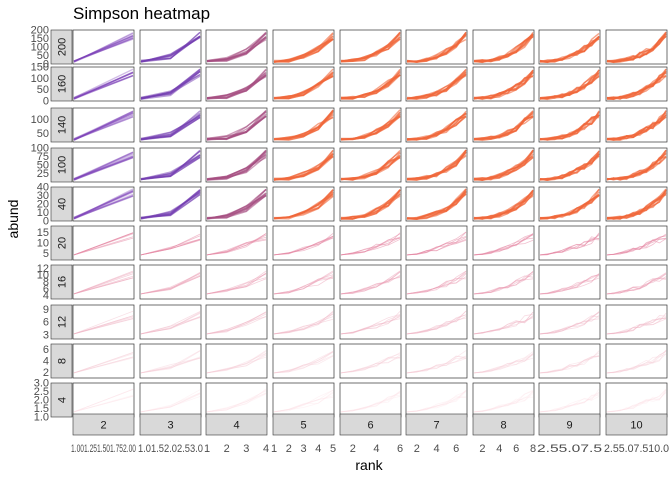 Image resolution: width=672 pixels, height=480 pixels. What do you see at coordinates (482, 449) in the screenshot?
I see `x-tick-label: 2` at bounding box center [482, 449].